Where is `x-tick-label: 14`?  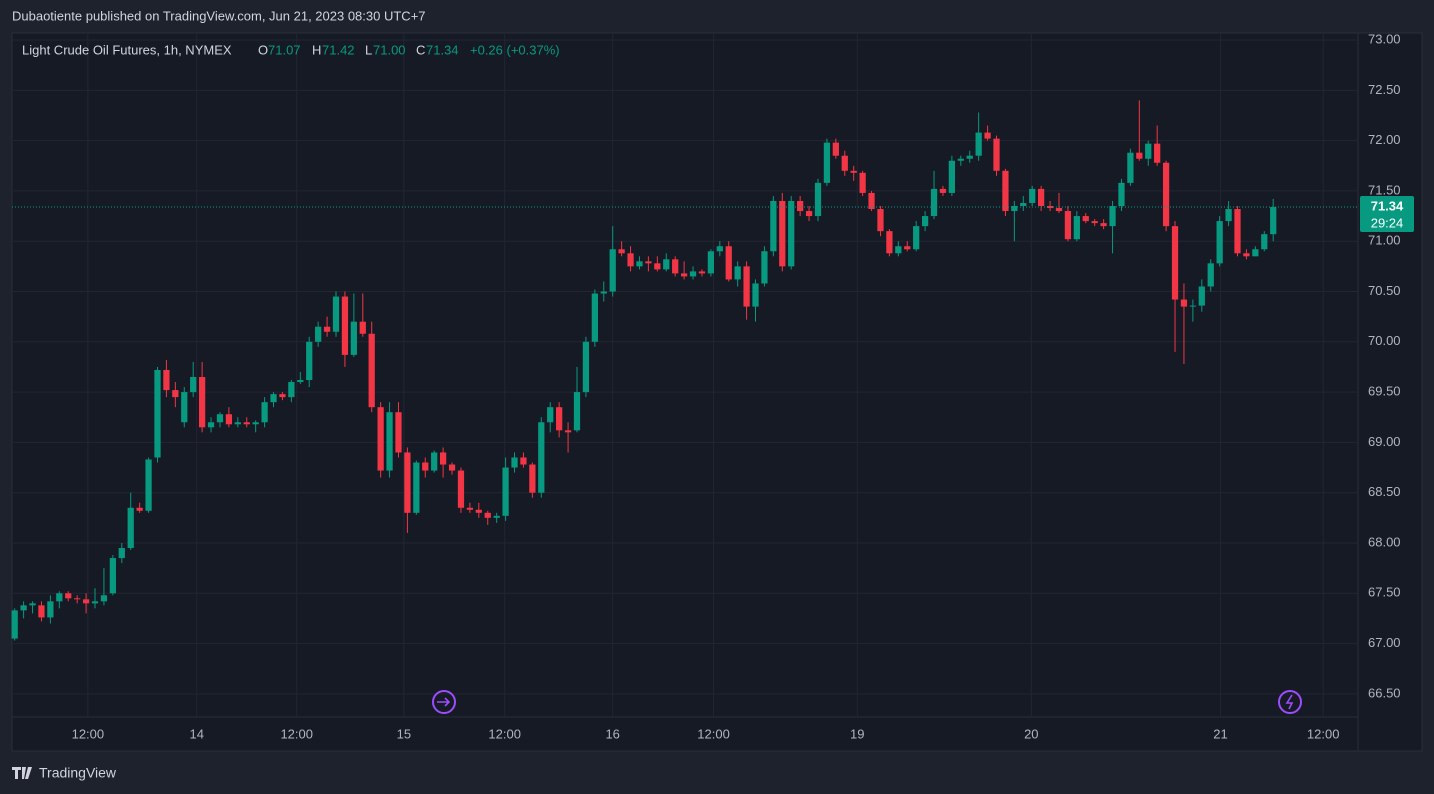 x-tick-label: 14 is located at coordinates (197, 733).